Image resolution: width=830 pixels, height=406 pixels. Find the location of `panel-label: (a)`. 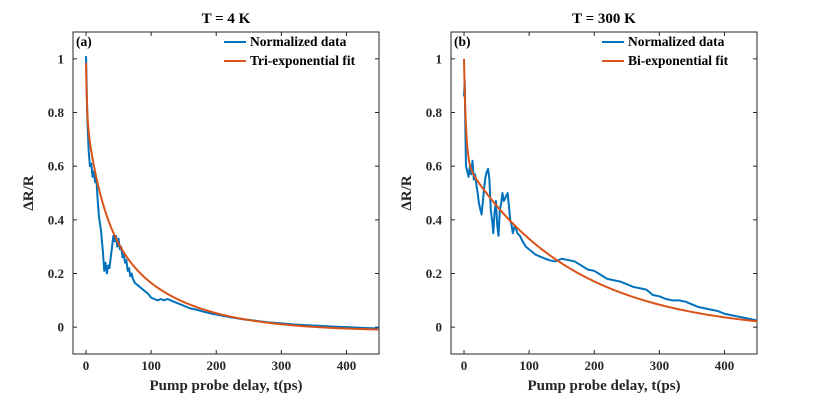

panel-label: (a) is located at coordinates (84, 41).